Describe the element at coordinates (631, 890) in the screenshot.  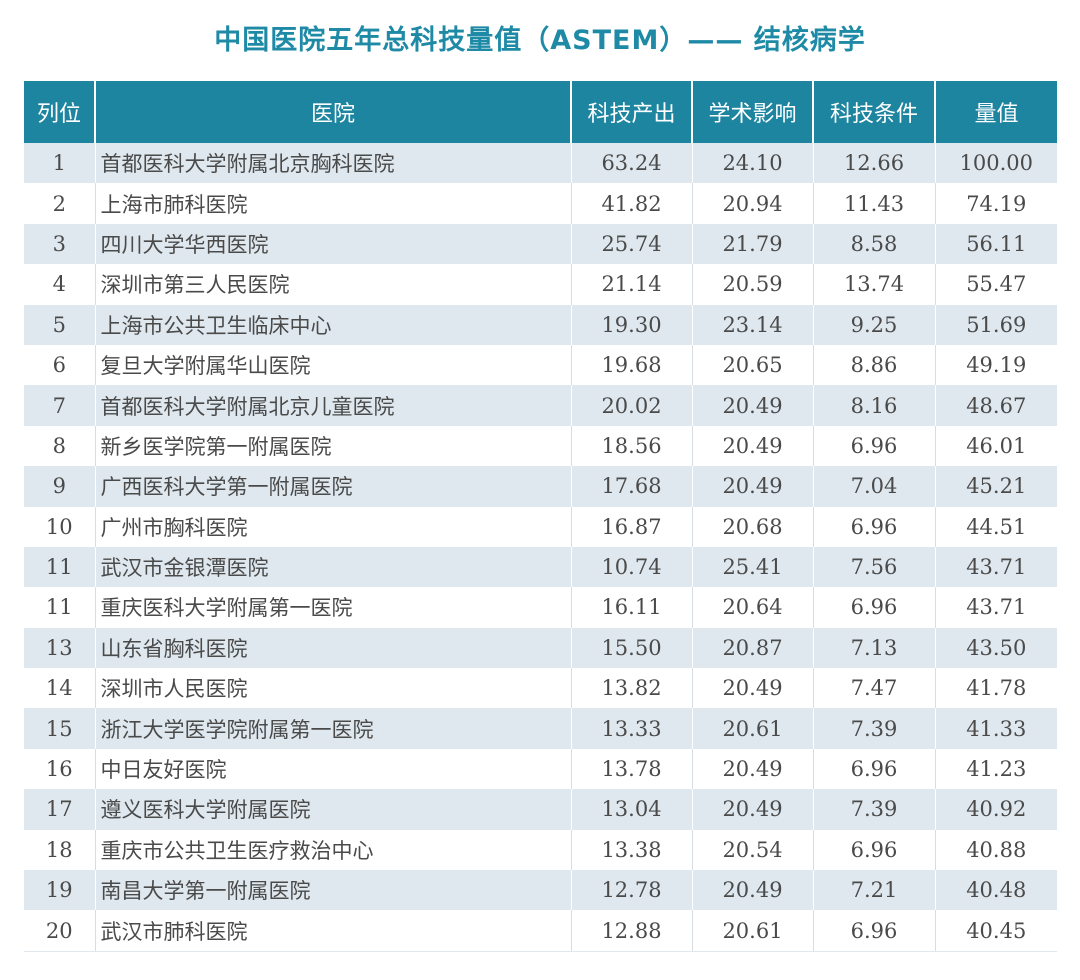
I see `sci-output-cell: 12.78` at that location.